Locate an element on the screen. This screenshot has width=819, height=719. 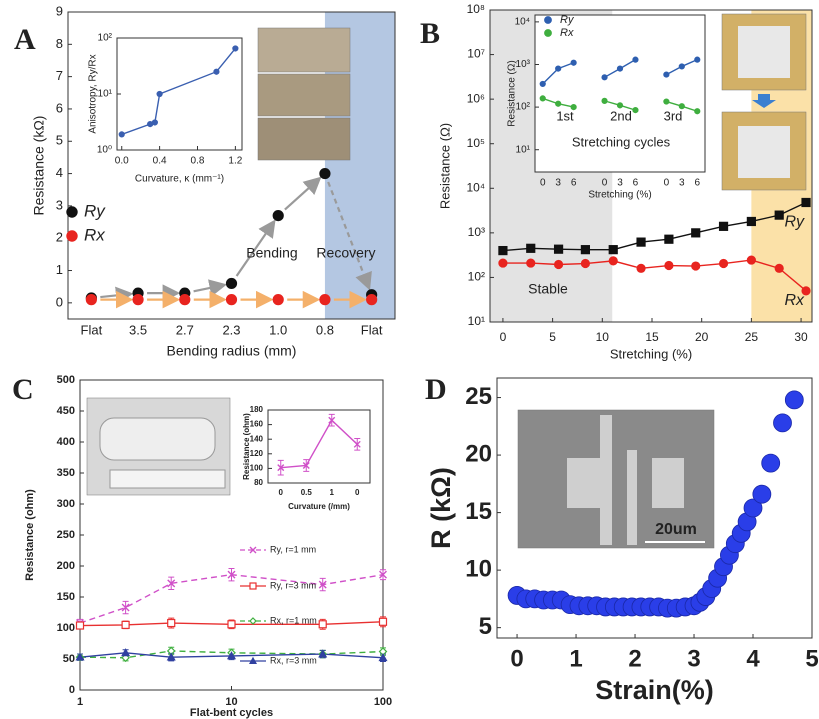
photo-tube is located at coordinates (157, 439).